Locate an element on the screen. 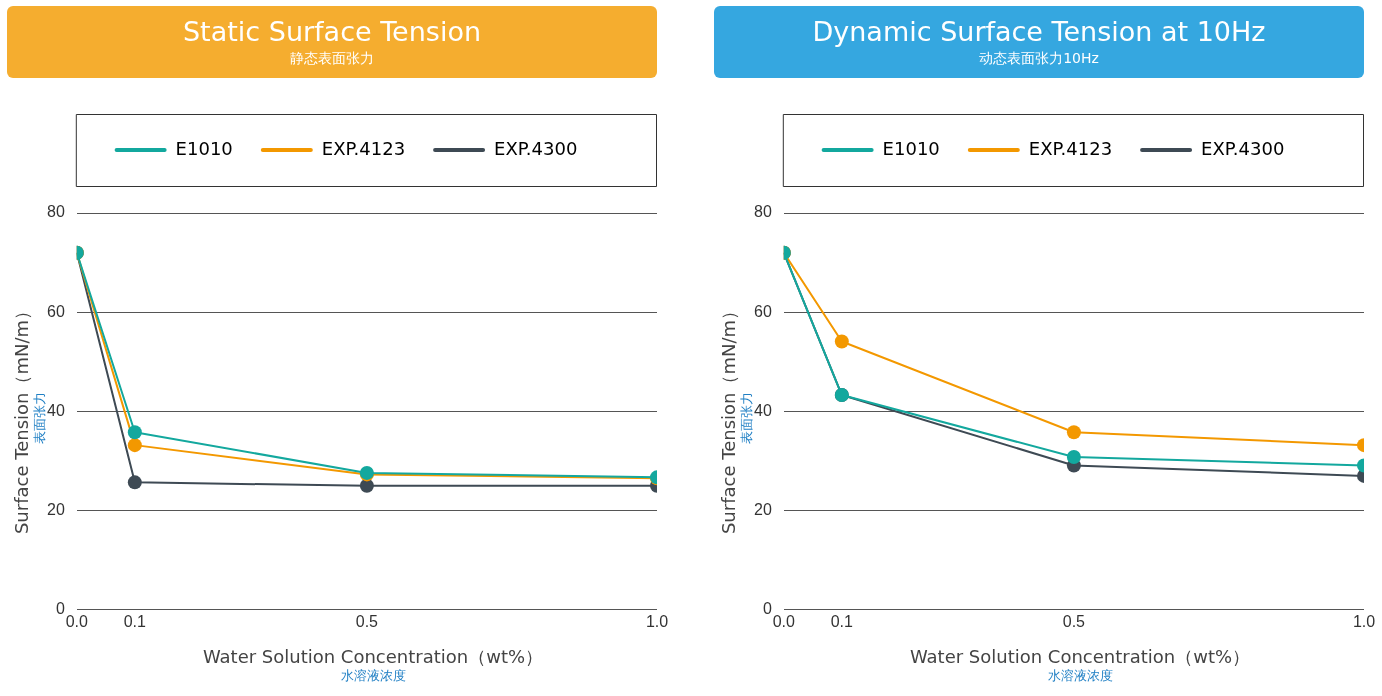 The width and height of the screenshot is (1382, 696). chart-title: Dynamic Surface Tension at 10Hz is located at coordinates (1039, 32).